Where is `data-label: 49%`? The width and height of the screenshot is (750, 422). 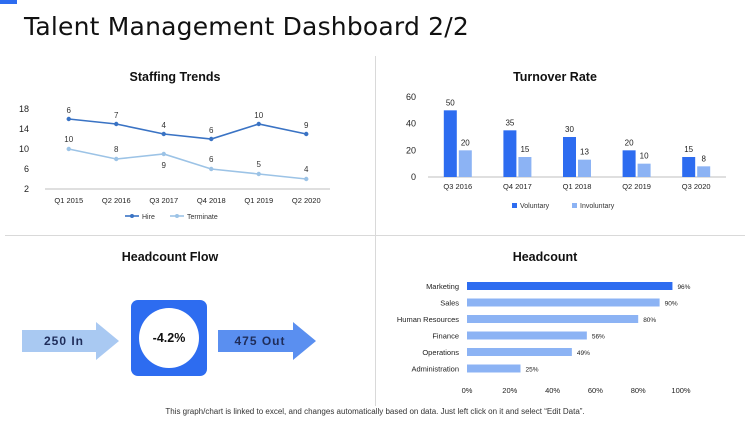 data-label: 49% is located at coordinates (583, 353).